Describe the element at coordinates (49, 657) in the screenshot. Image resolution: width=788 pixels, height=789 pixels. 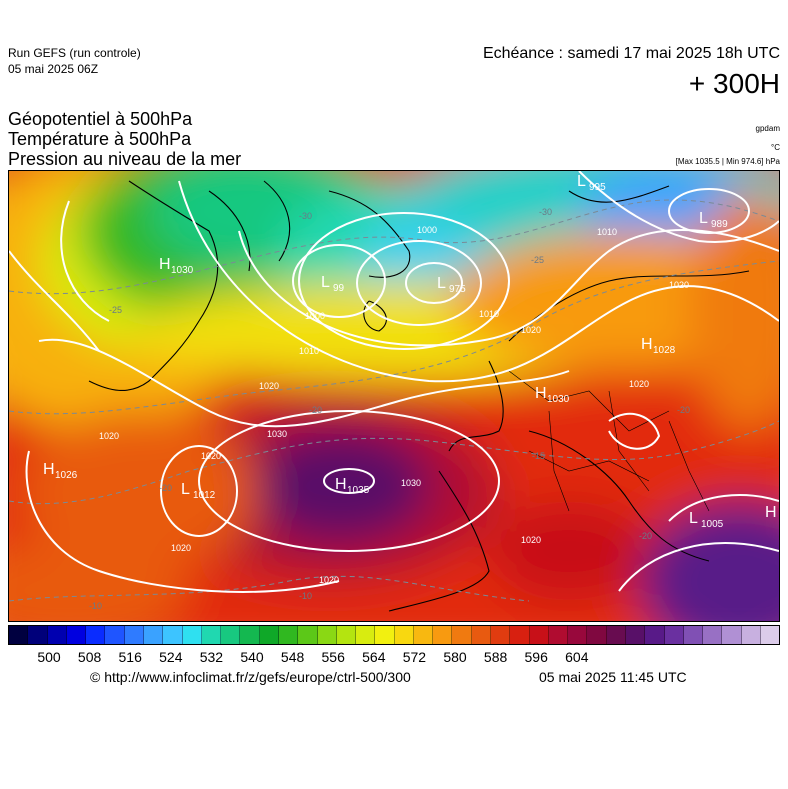
I see `color-scale-tick-label: 500` at that location.